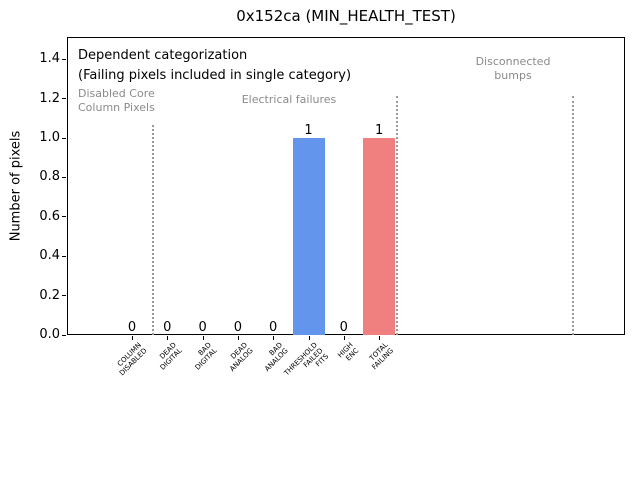  I want to click on x-tick-label: BAD DIGITAL, so click(206, 356).